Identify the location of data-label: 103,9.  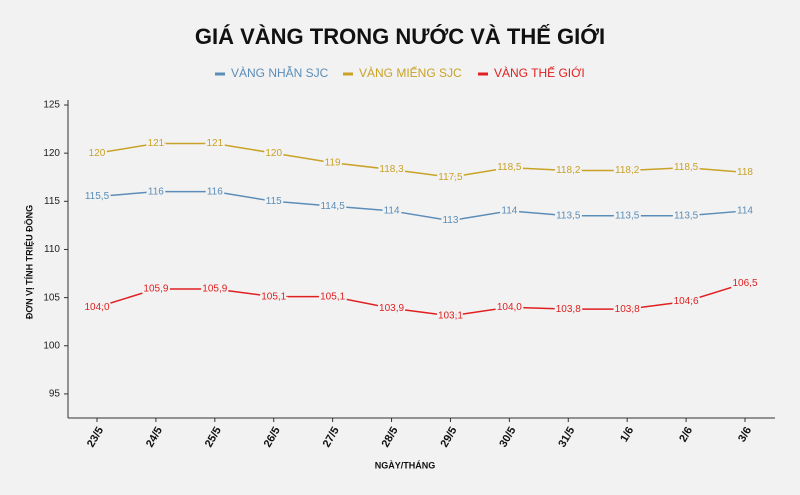
(391, 308).